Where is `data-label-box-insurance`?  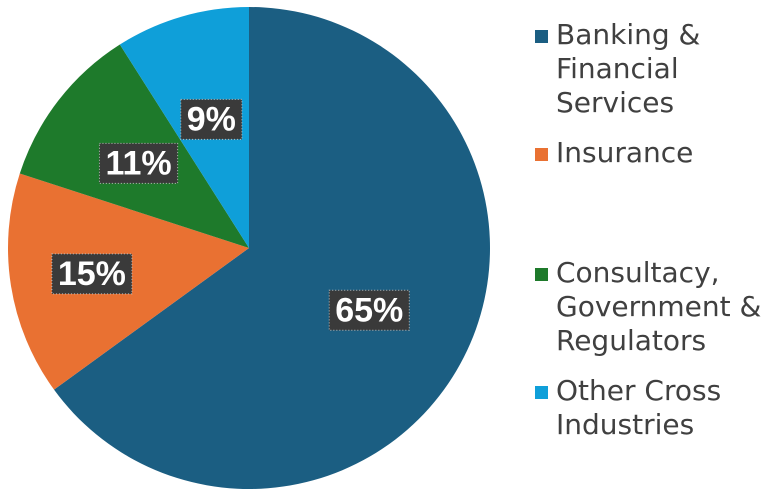 data-label-box-insurance is located at coordinates (92, 274).